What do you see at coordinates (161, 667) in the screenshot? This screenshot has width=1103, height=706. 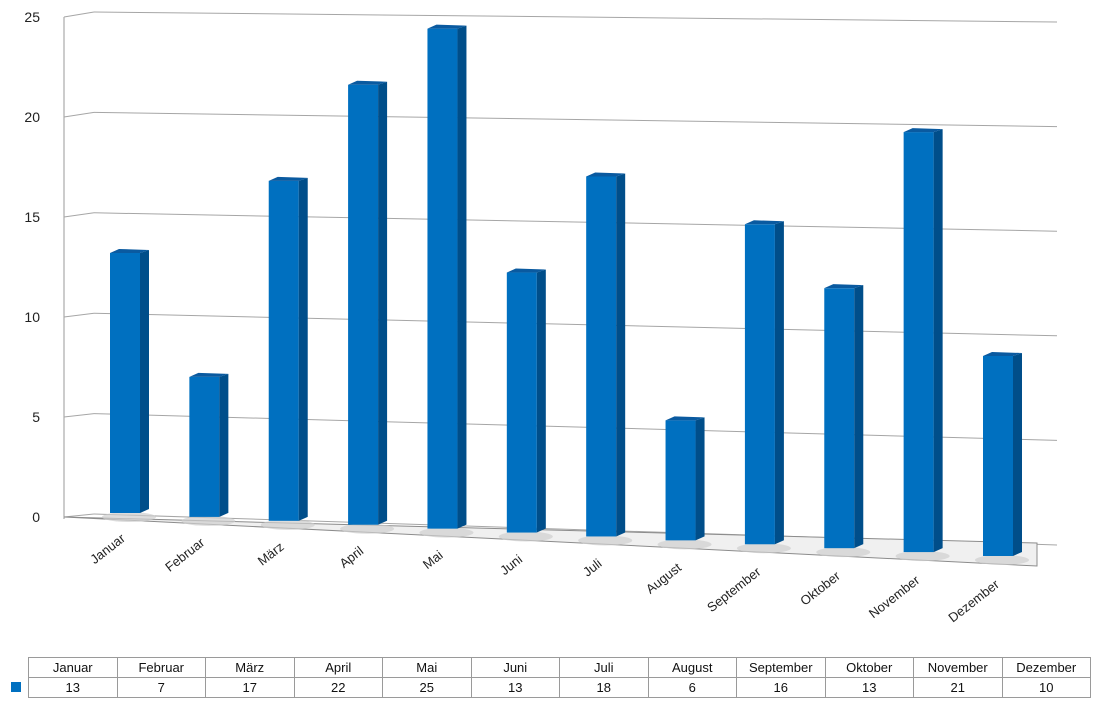 I see `table-header-cell: Februar` at bounding box center [161, 667].